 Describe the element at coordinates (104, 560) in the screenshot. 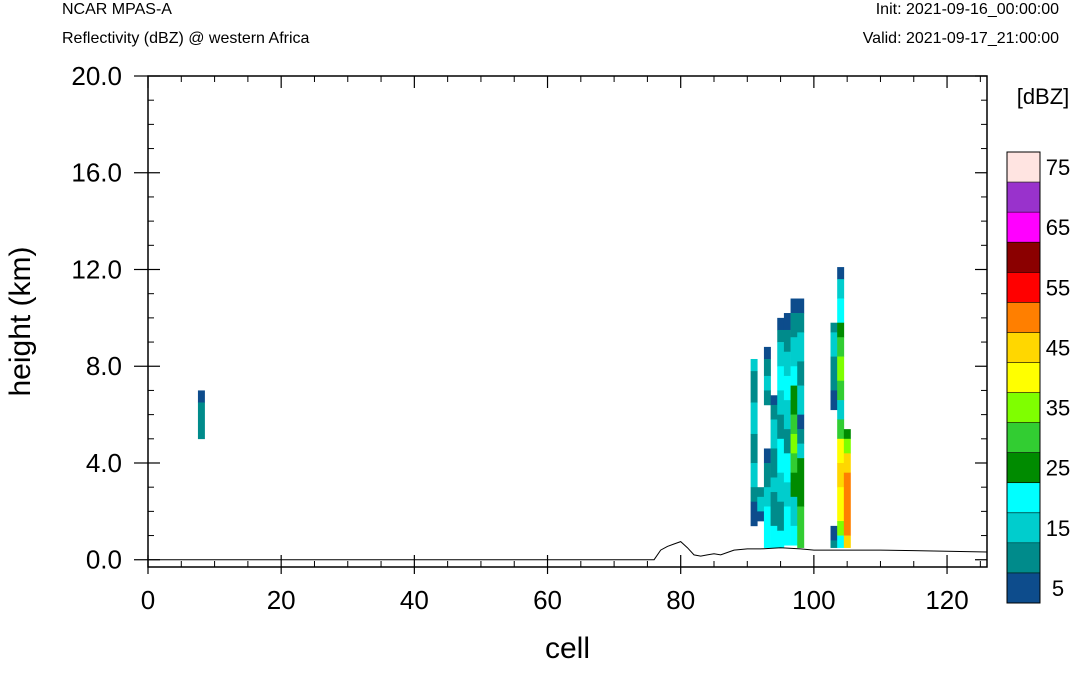

I see `y-tick-label: 0.0` at that location.